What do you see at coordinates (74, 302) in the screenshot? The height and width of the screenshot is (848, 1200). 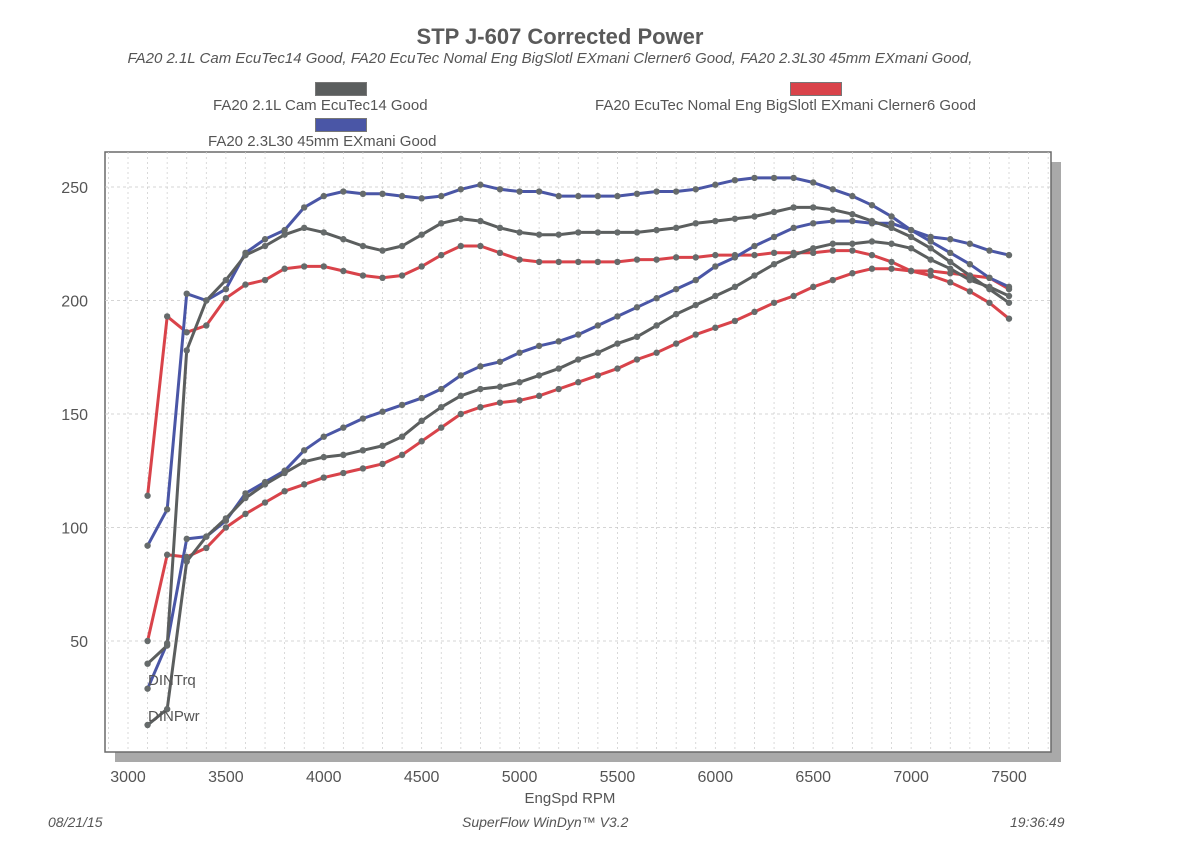 I see `y-tick-label: 200` at bounding box center [74, 302].